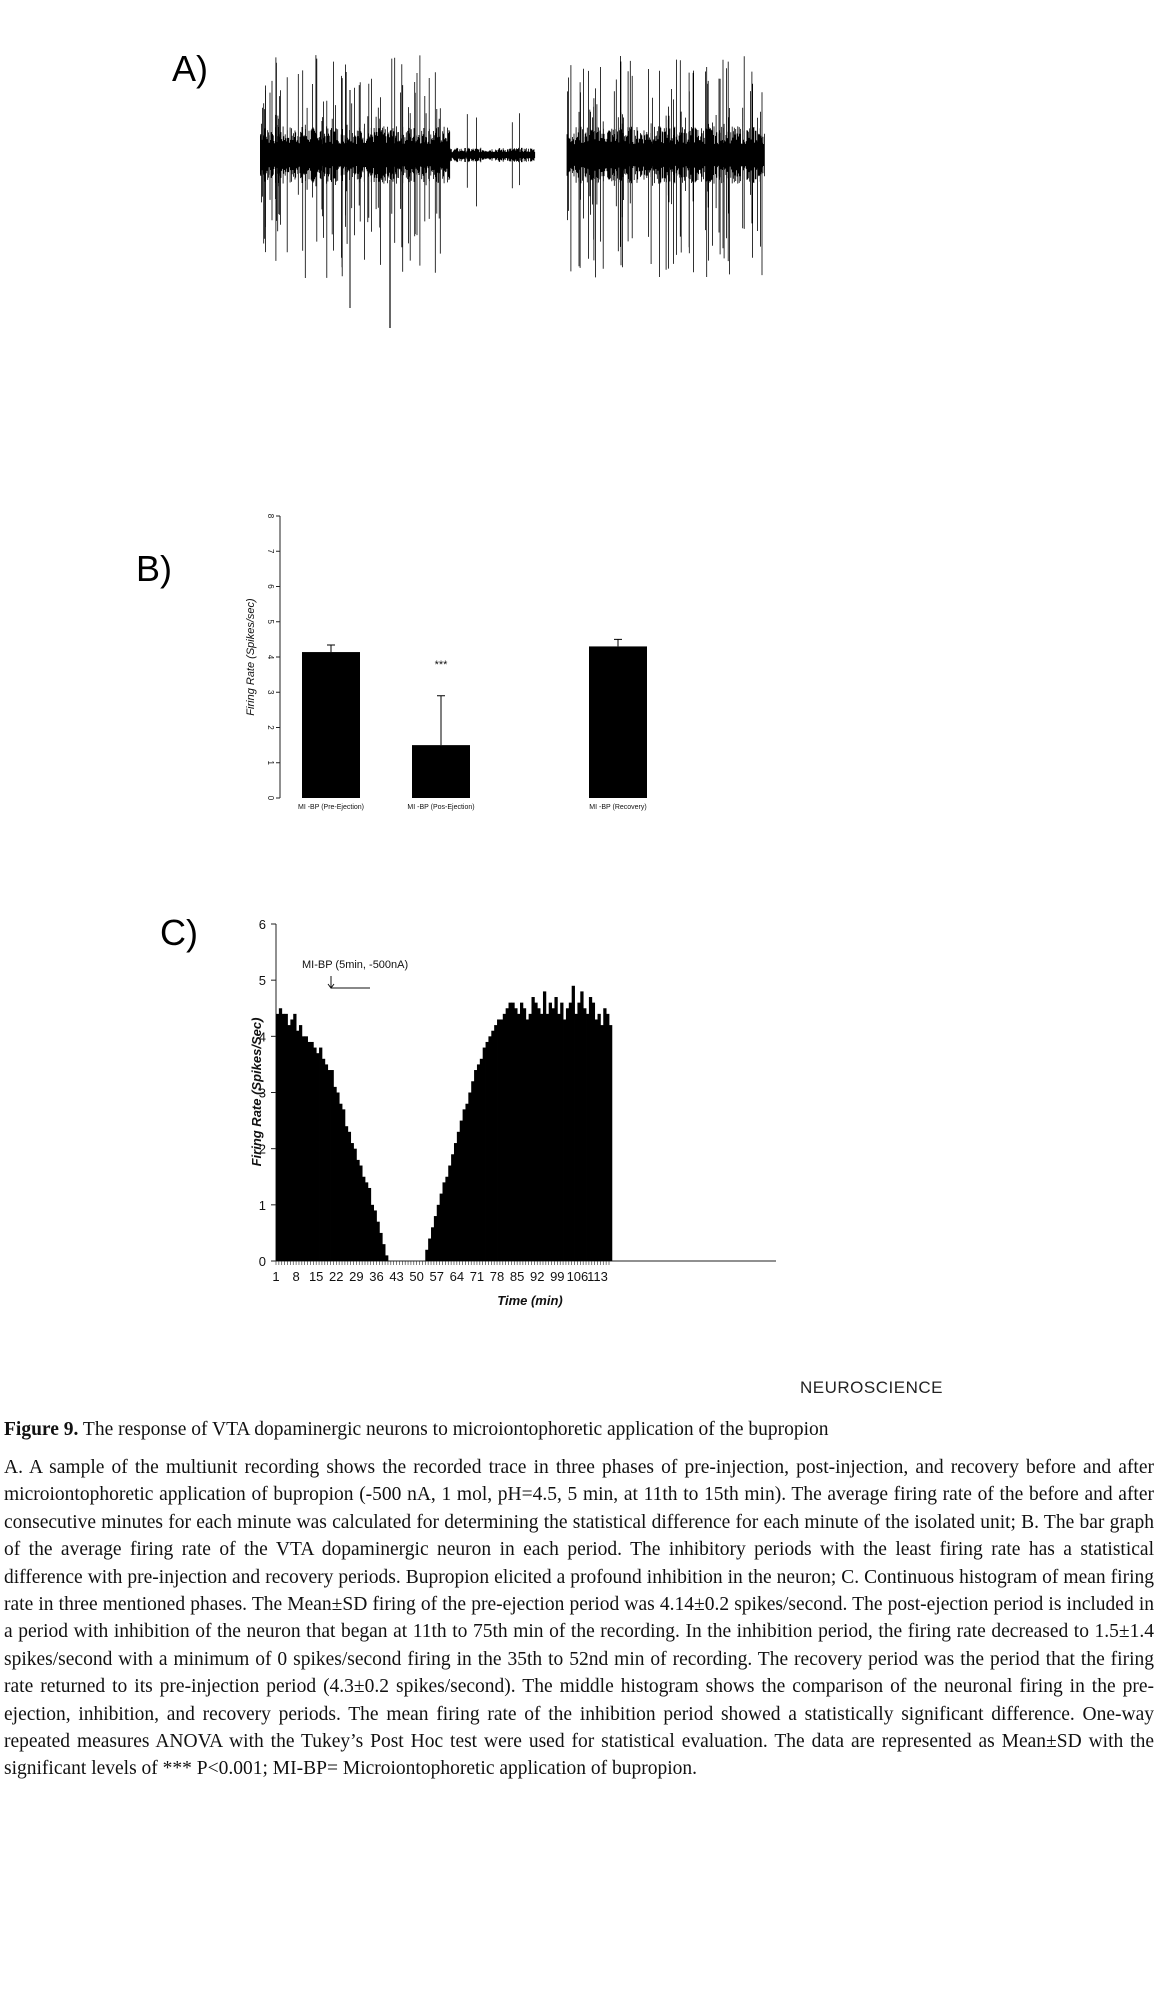 This screenshot has width=1159, height=2000. Describe the element at coordinates (477, 1276) in the screenshot. I see `x-tick-label: 71` at that location.